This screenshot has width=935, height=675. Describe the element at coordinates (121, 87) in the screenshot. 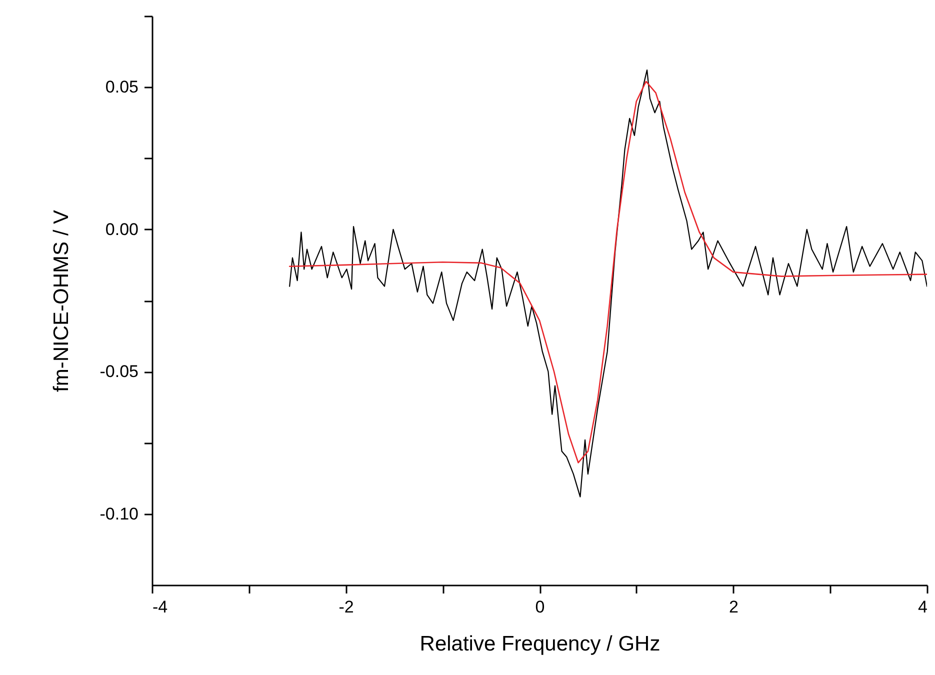

I see `y-tick-label: 0.05` at that location.